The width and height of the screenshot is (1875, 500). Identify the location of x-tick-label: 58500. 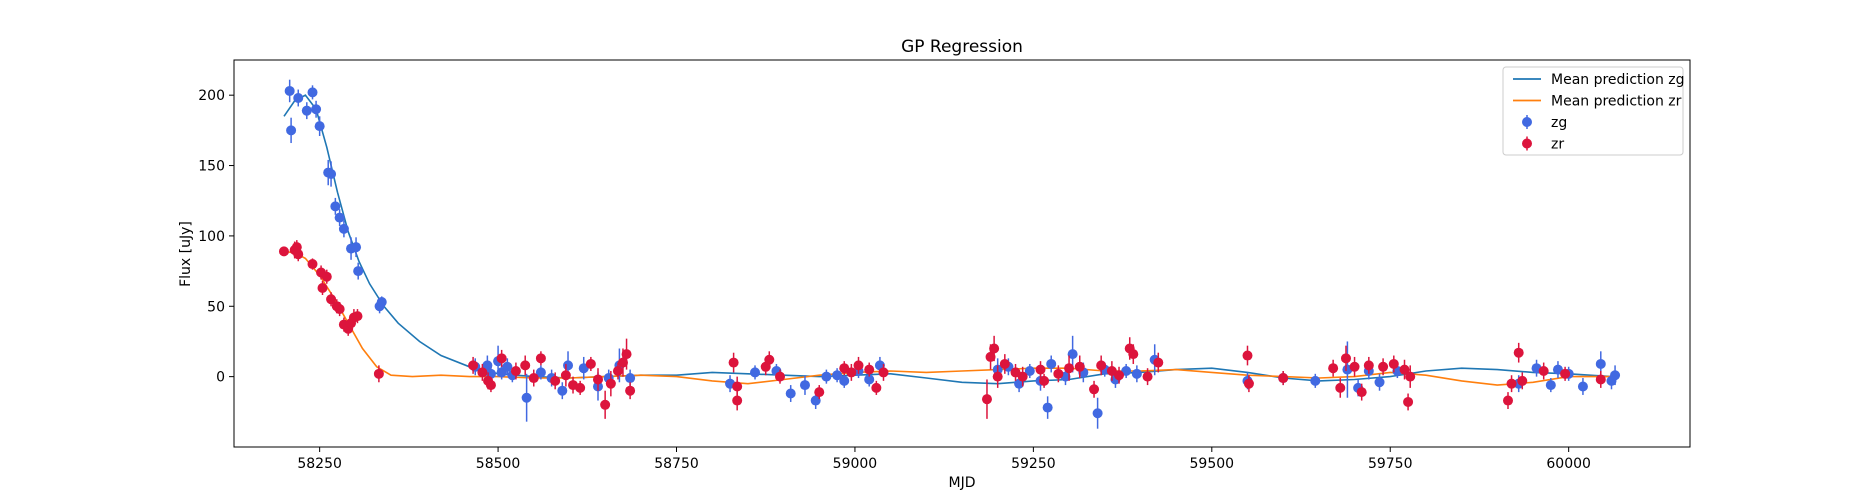
(498, 464).